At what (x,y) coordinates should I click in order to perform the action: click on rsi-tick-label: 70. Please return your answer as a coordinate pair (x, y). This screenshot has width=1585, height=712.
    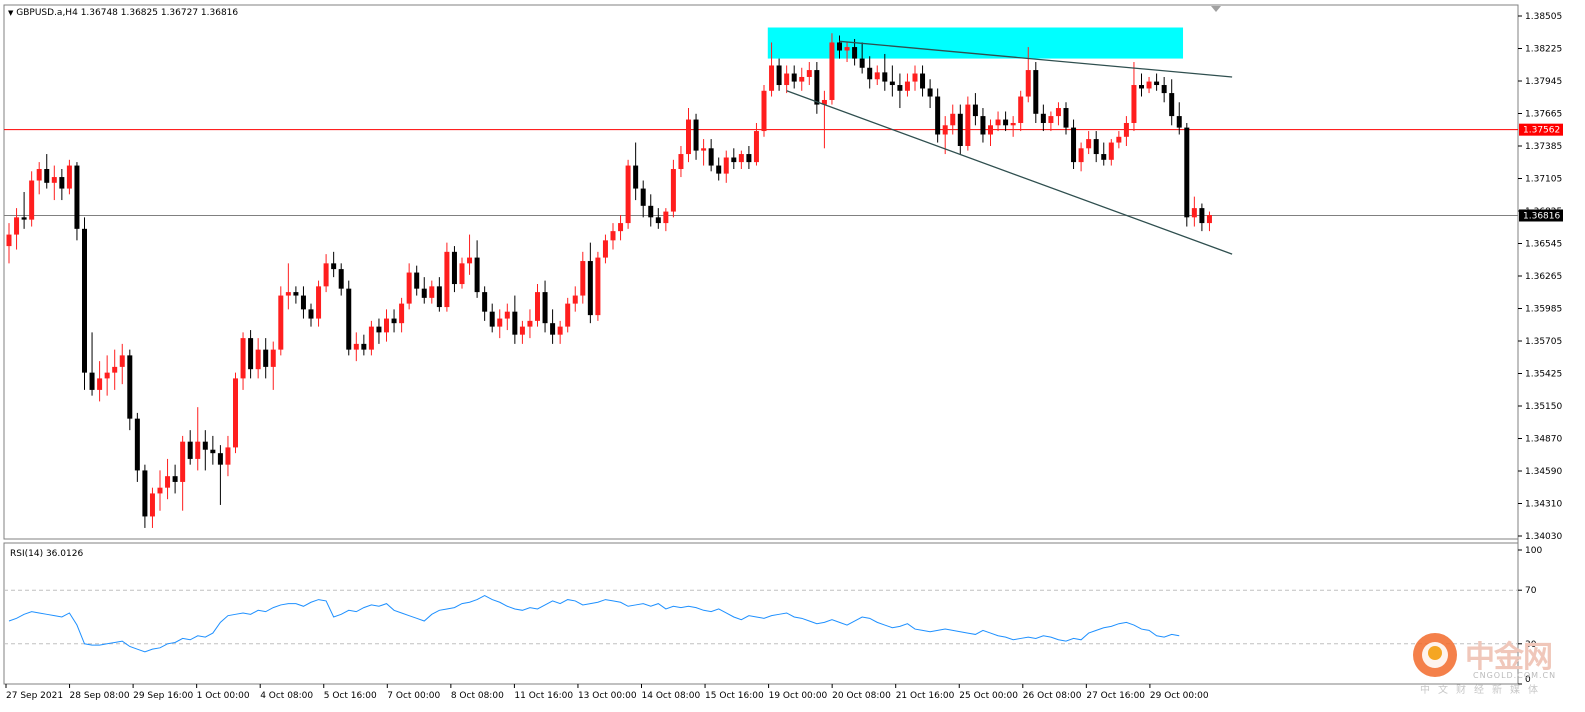
    Looking at the image, I should click on (1531, 591).